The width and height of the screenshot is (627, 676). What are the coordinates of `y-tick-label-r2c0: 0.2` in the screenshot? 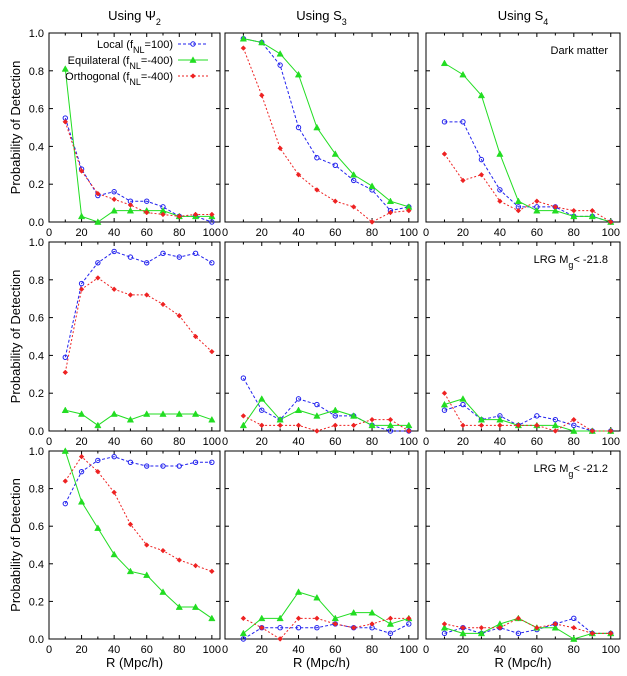 It's located at (36, 602).